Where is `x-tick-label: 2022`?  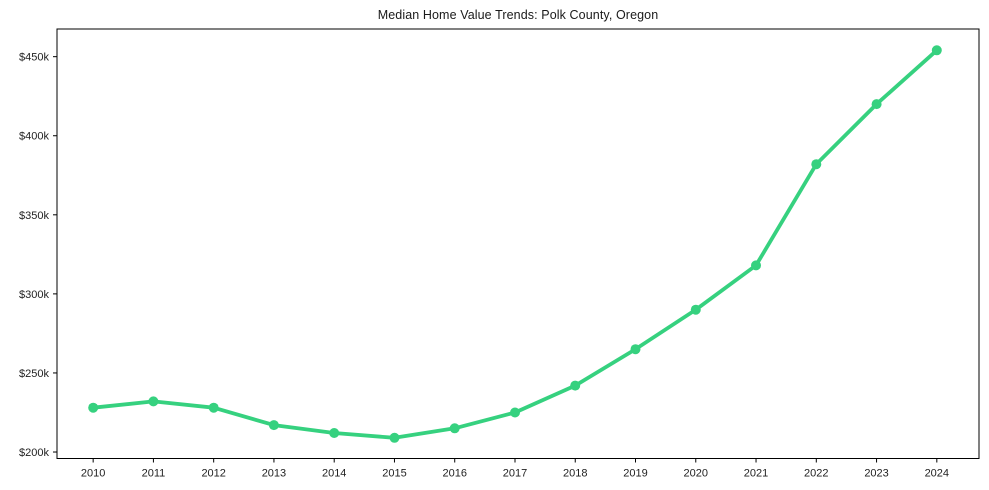 x-tick-label: 2022 is located at coordinates (816, 474).